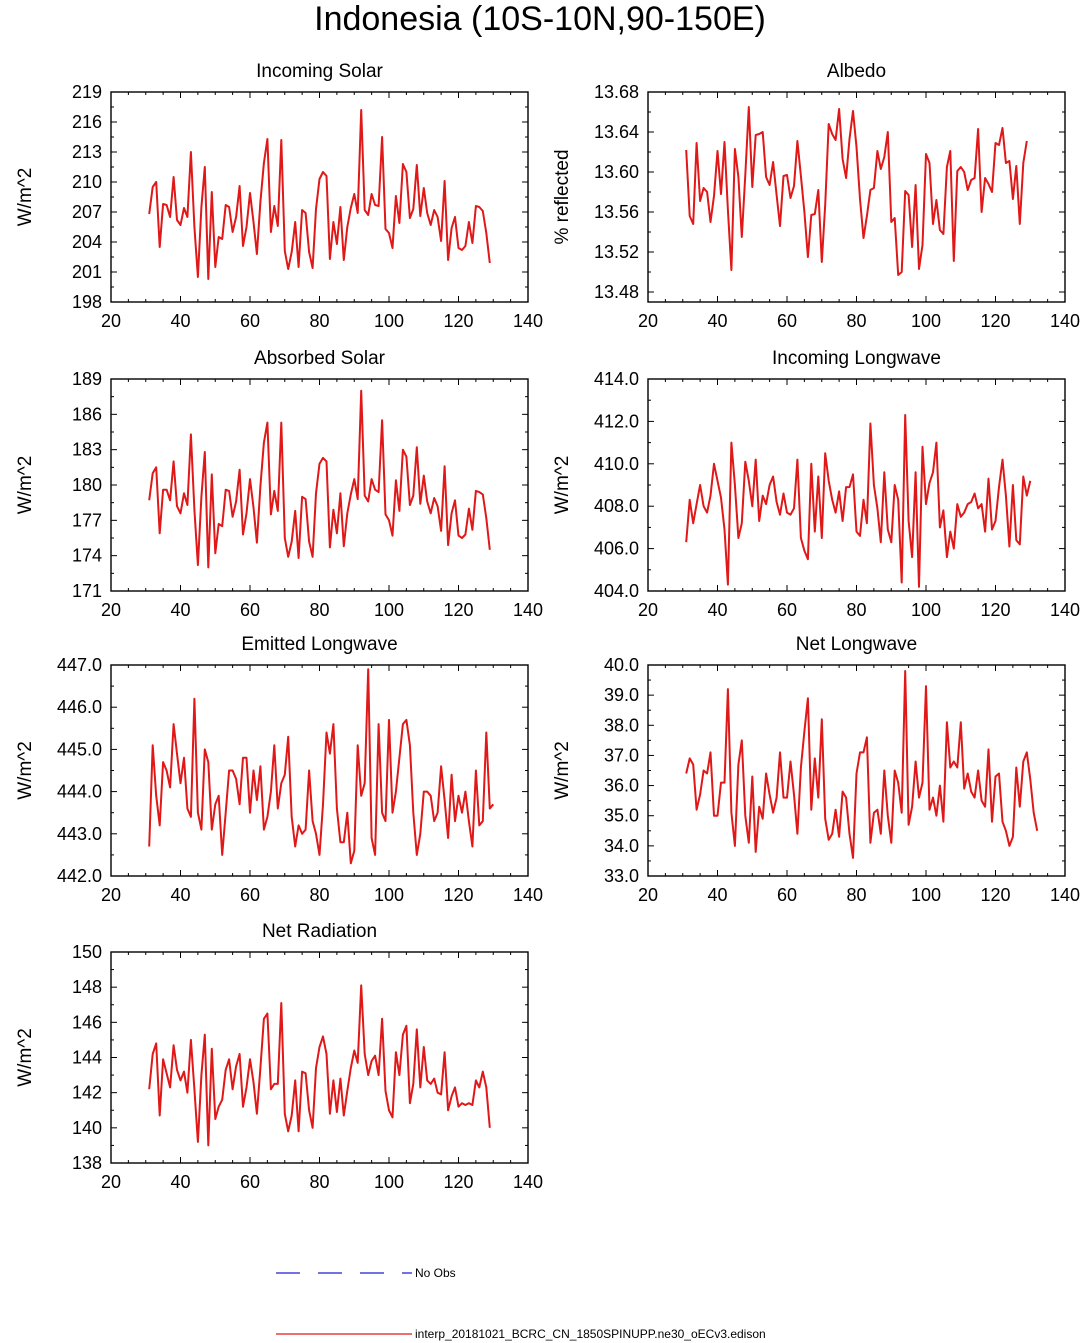 Image resolution: width=1080 pixels, height=1343 pixels. I want to click on series-line-net-longwave, so click(862, 764).